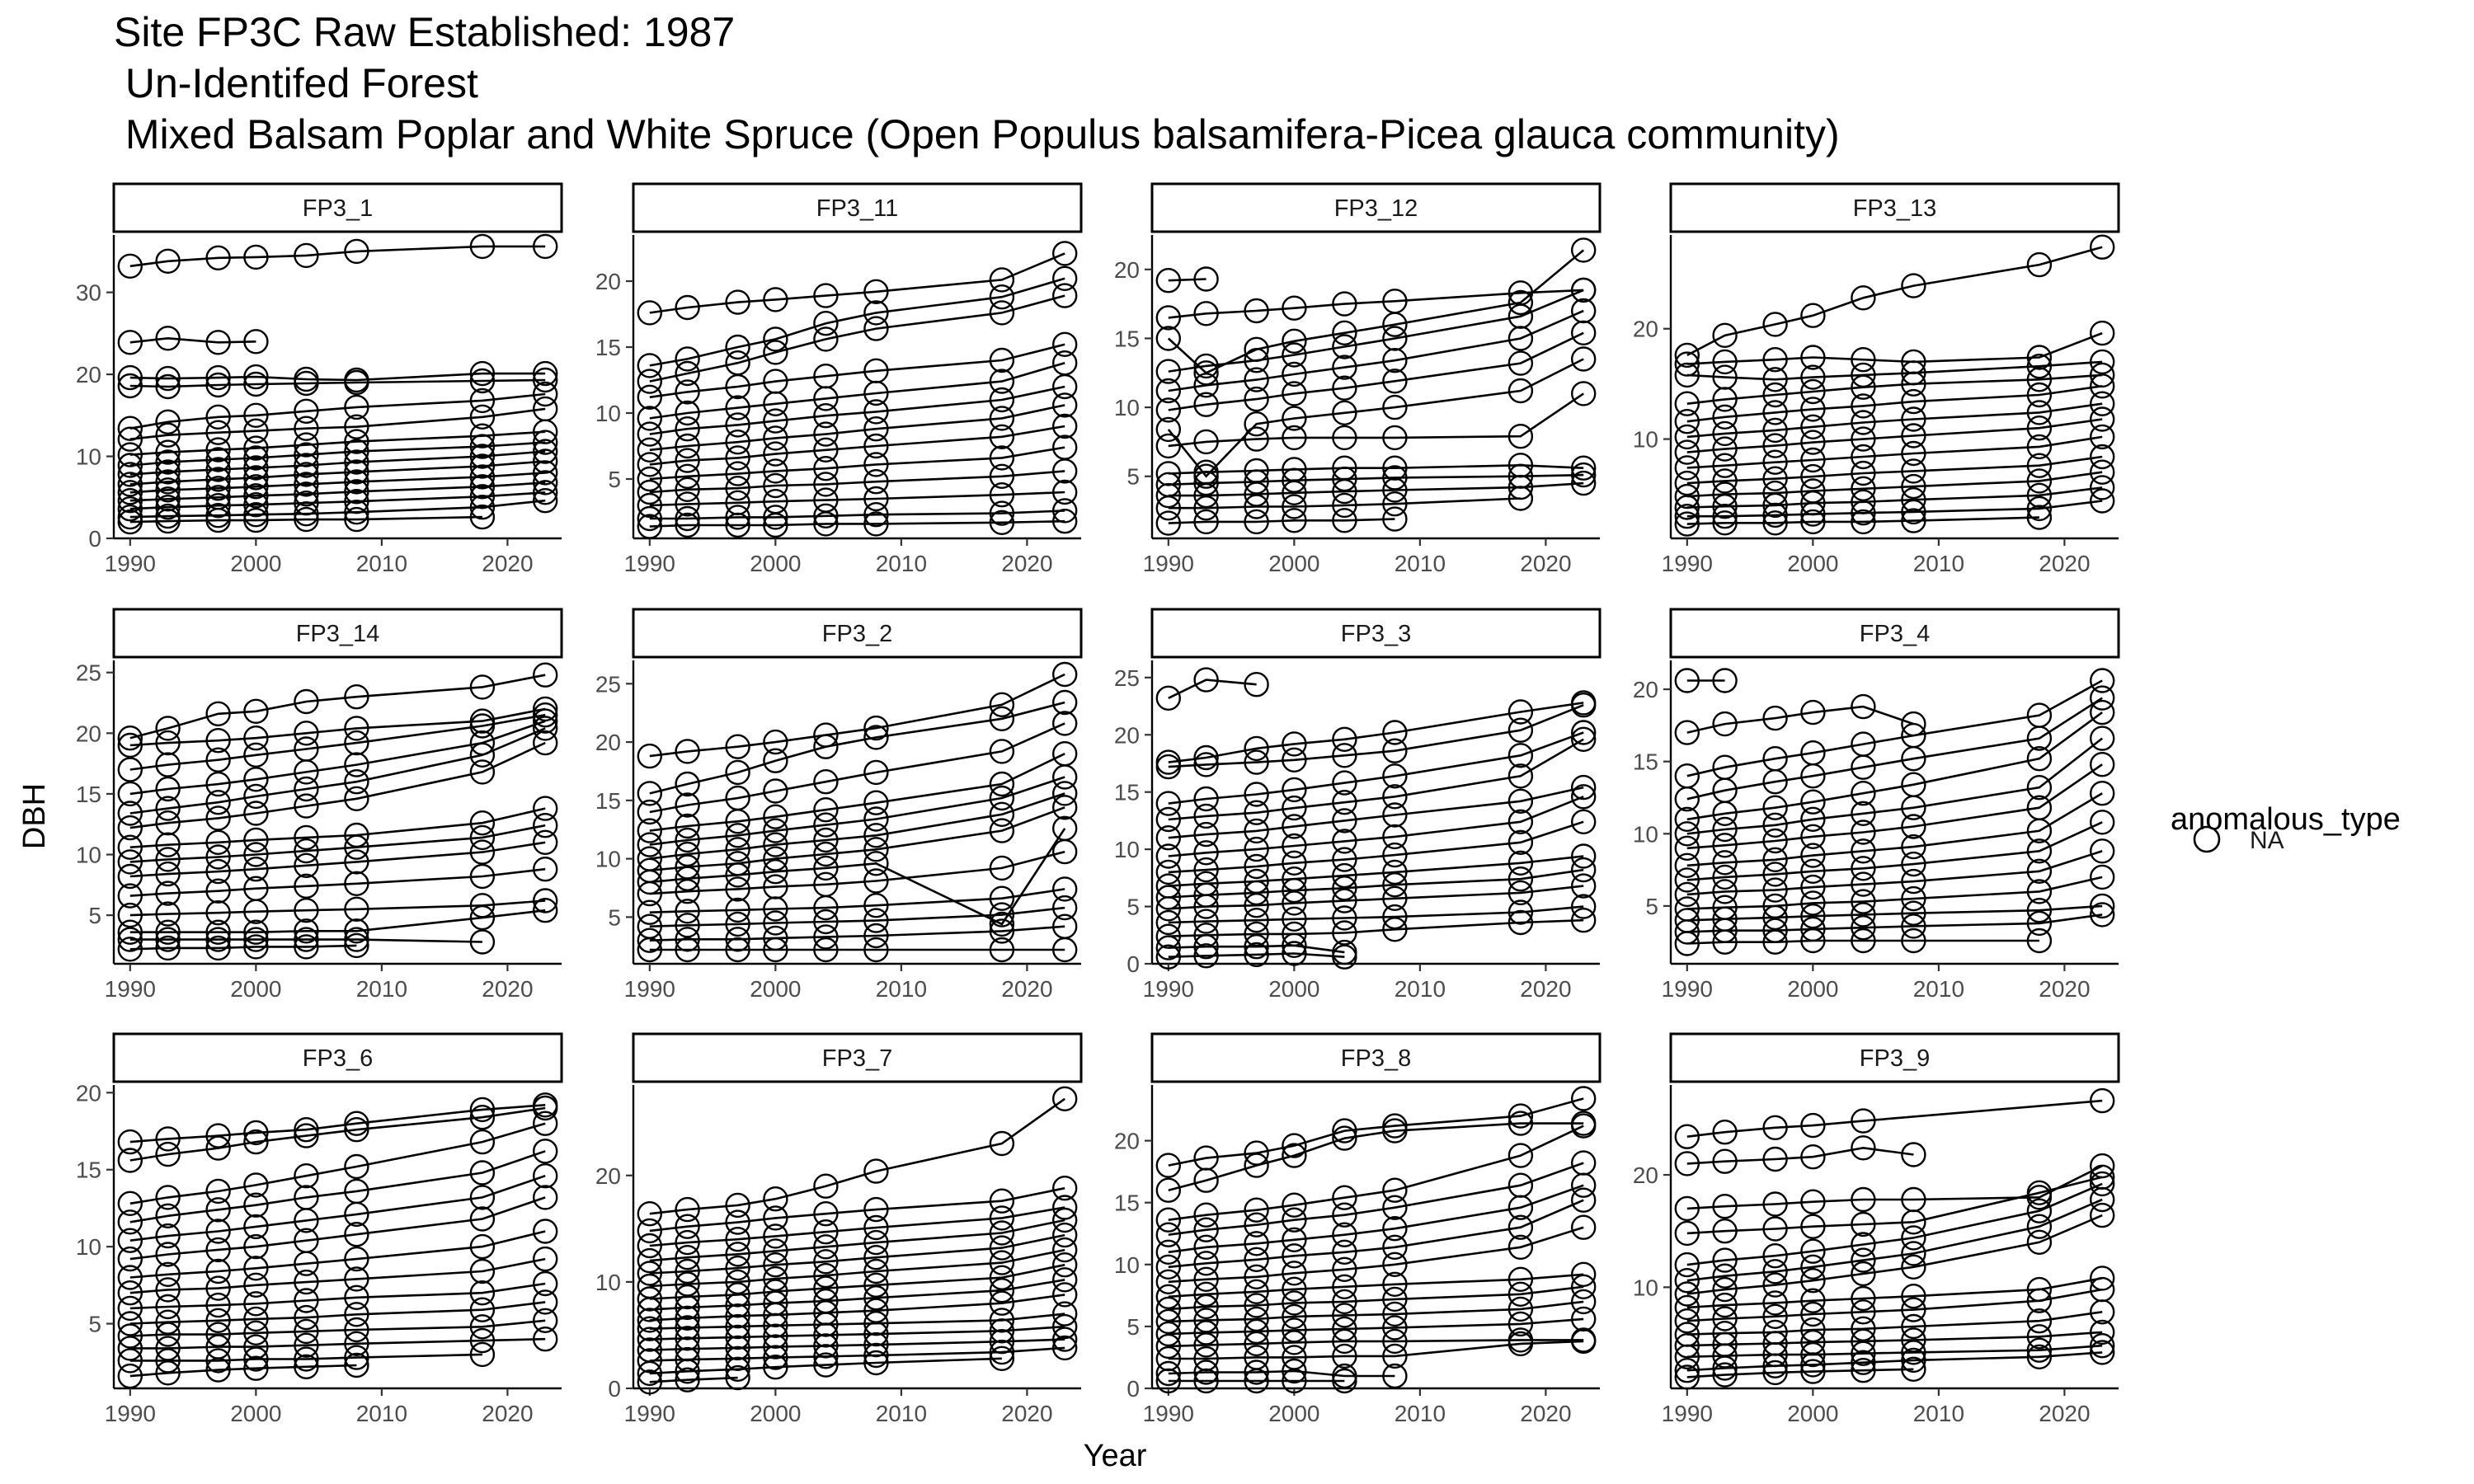 Image resolution: width=2474 pixels, height=1484 pixels. What do you see at coordinates (507, 1413) in the screenshot?
I see `x-tick-label: 2020` at bounding box center [507, 1413].